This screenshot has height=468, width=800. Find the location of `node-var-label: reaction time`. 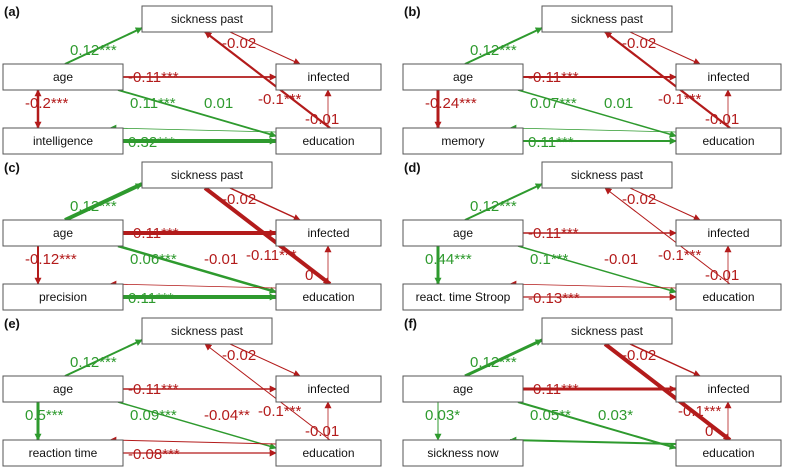

node-var-label: reaction time is located at coordinates (63, 453).